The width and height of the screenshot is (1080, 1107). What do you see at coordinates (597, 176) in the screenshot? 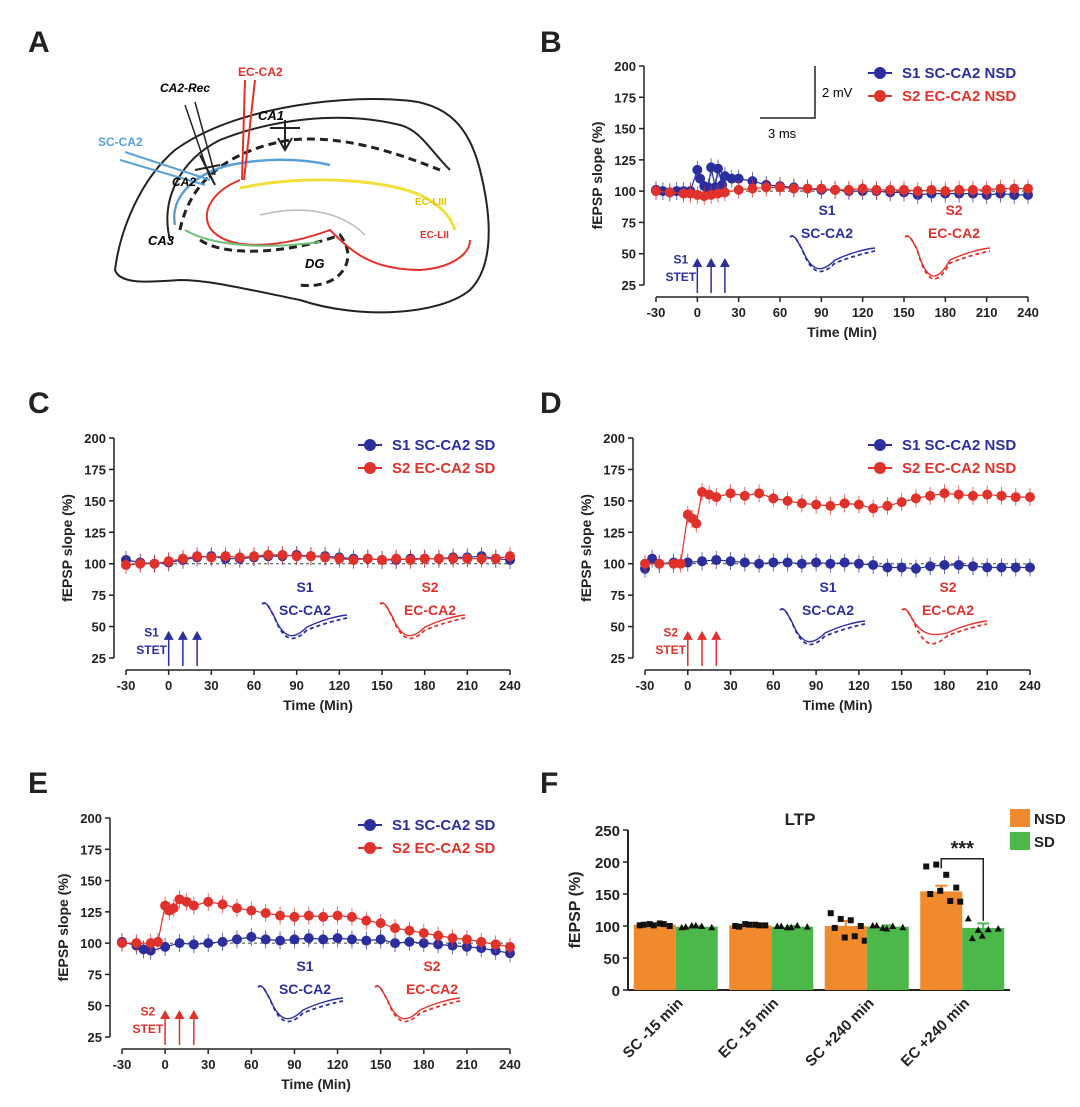
I see `chart-b-y-label: fEPSP slope (%)` at bounding box center [597, 176].